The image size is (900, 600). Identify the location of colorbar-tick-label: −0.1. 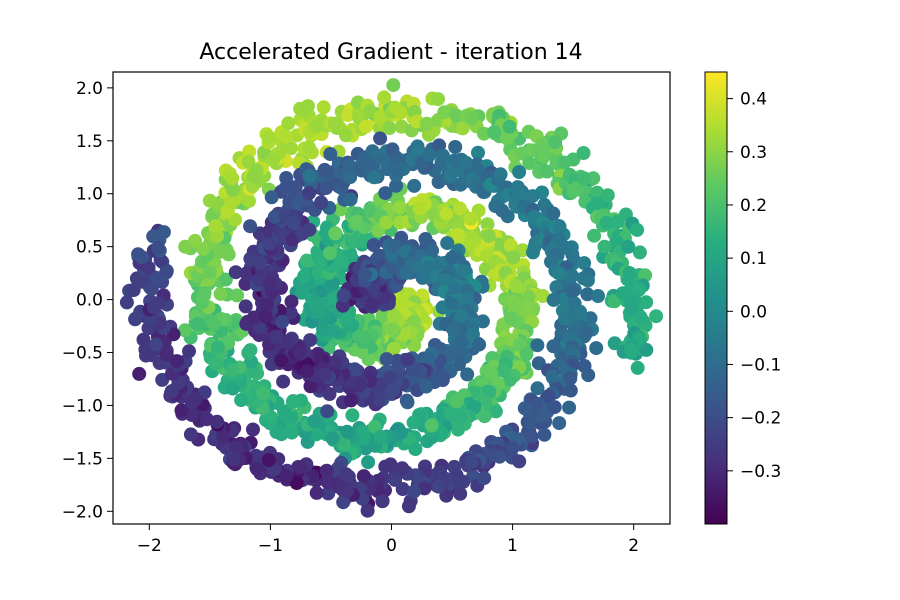
(760, 365).